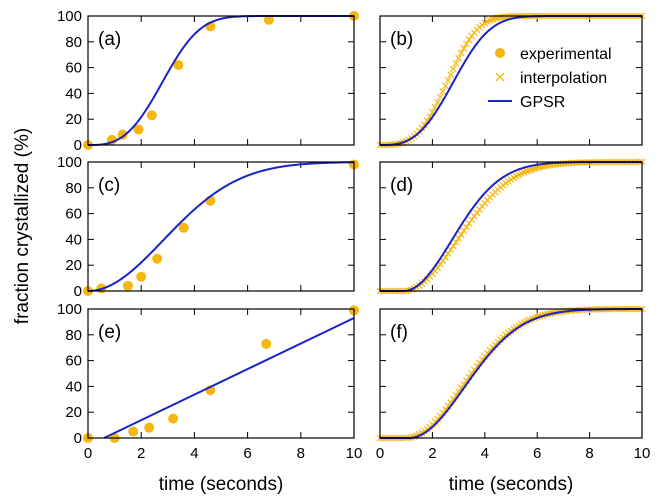 The image size is (658, 497). What do you see at coordinates (566, 54) in the screenshot?
I see `legend-label: experimental` at bounding box center [566, 54].